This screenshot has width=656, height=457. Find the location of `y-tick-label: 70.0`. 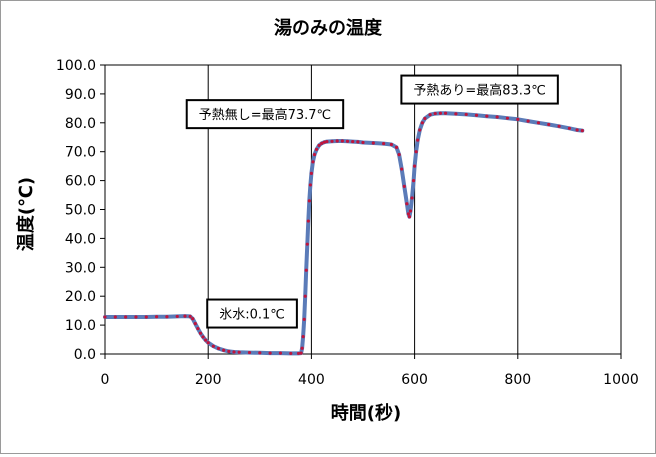

y-tick-label: 70.0 is located at coordinates (80, 153).